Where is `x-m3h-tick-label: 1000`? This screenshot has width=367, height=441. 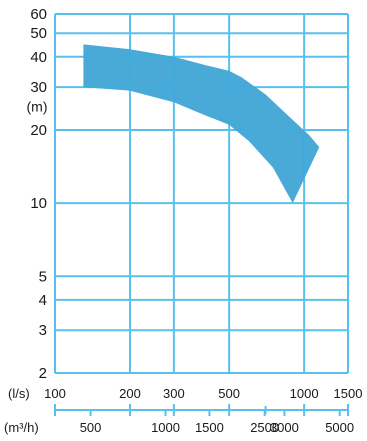
x-m3h-tick-label: 1000 is located at coordinates (165, 427).